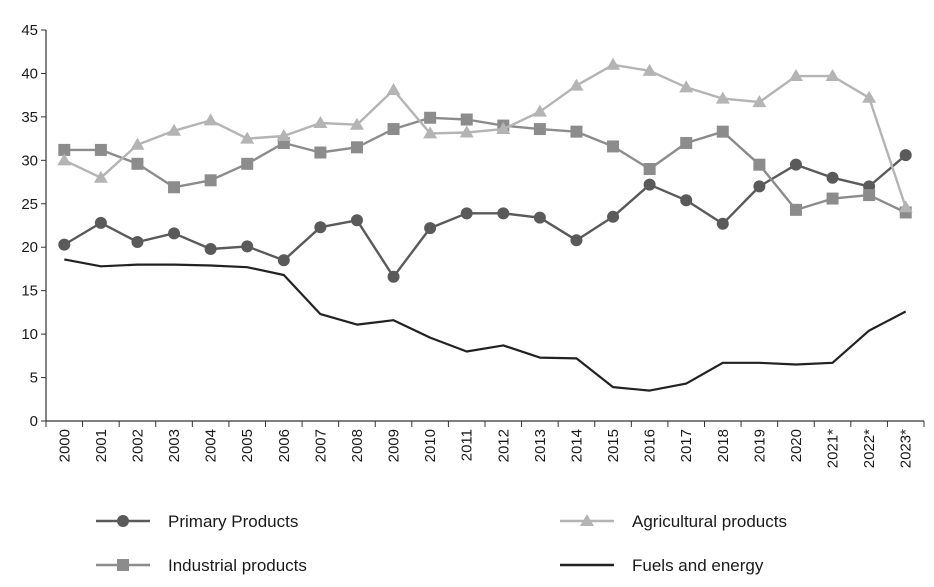 This screenshot has height=587, width=934. What do you see at coordinates (211, 445) in the screenshot?
I see `x-tick-label: 2004` at bounding box center [211, 445].